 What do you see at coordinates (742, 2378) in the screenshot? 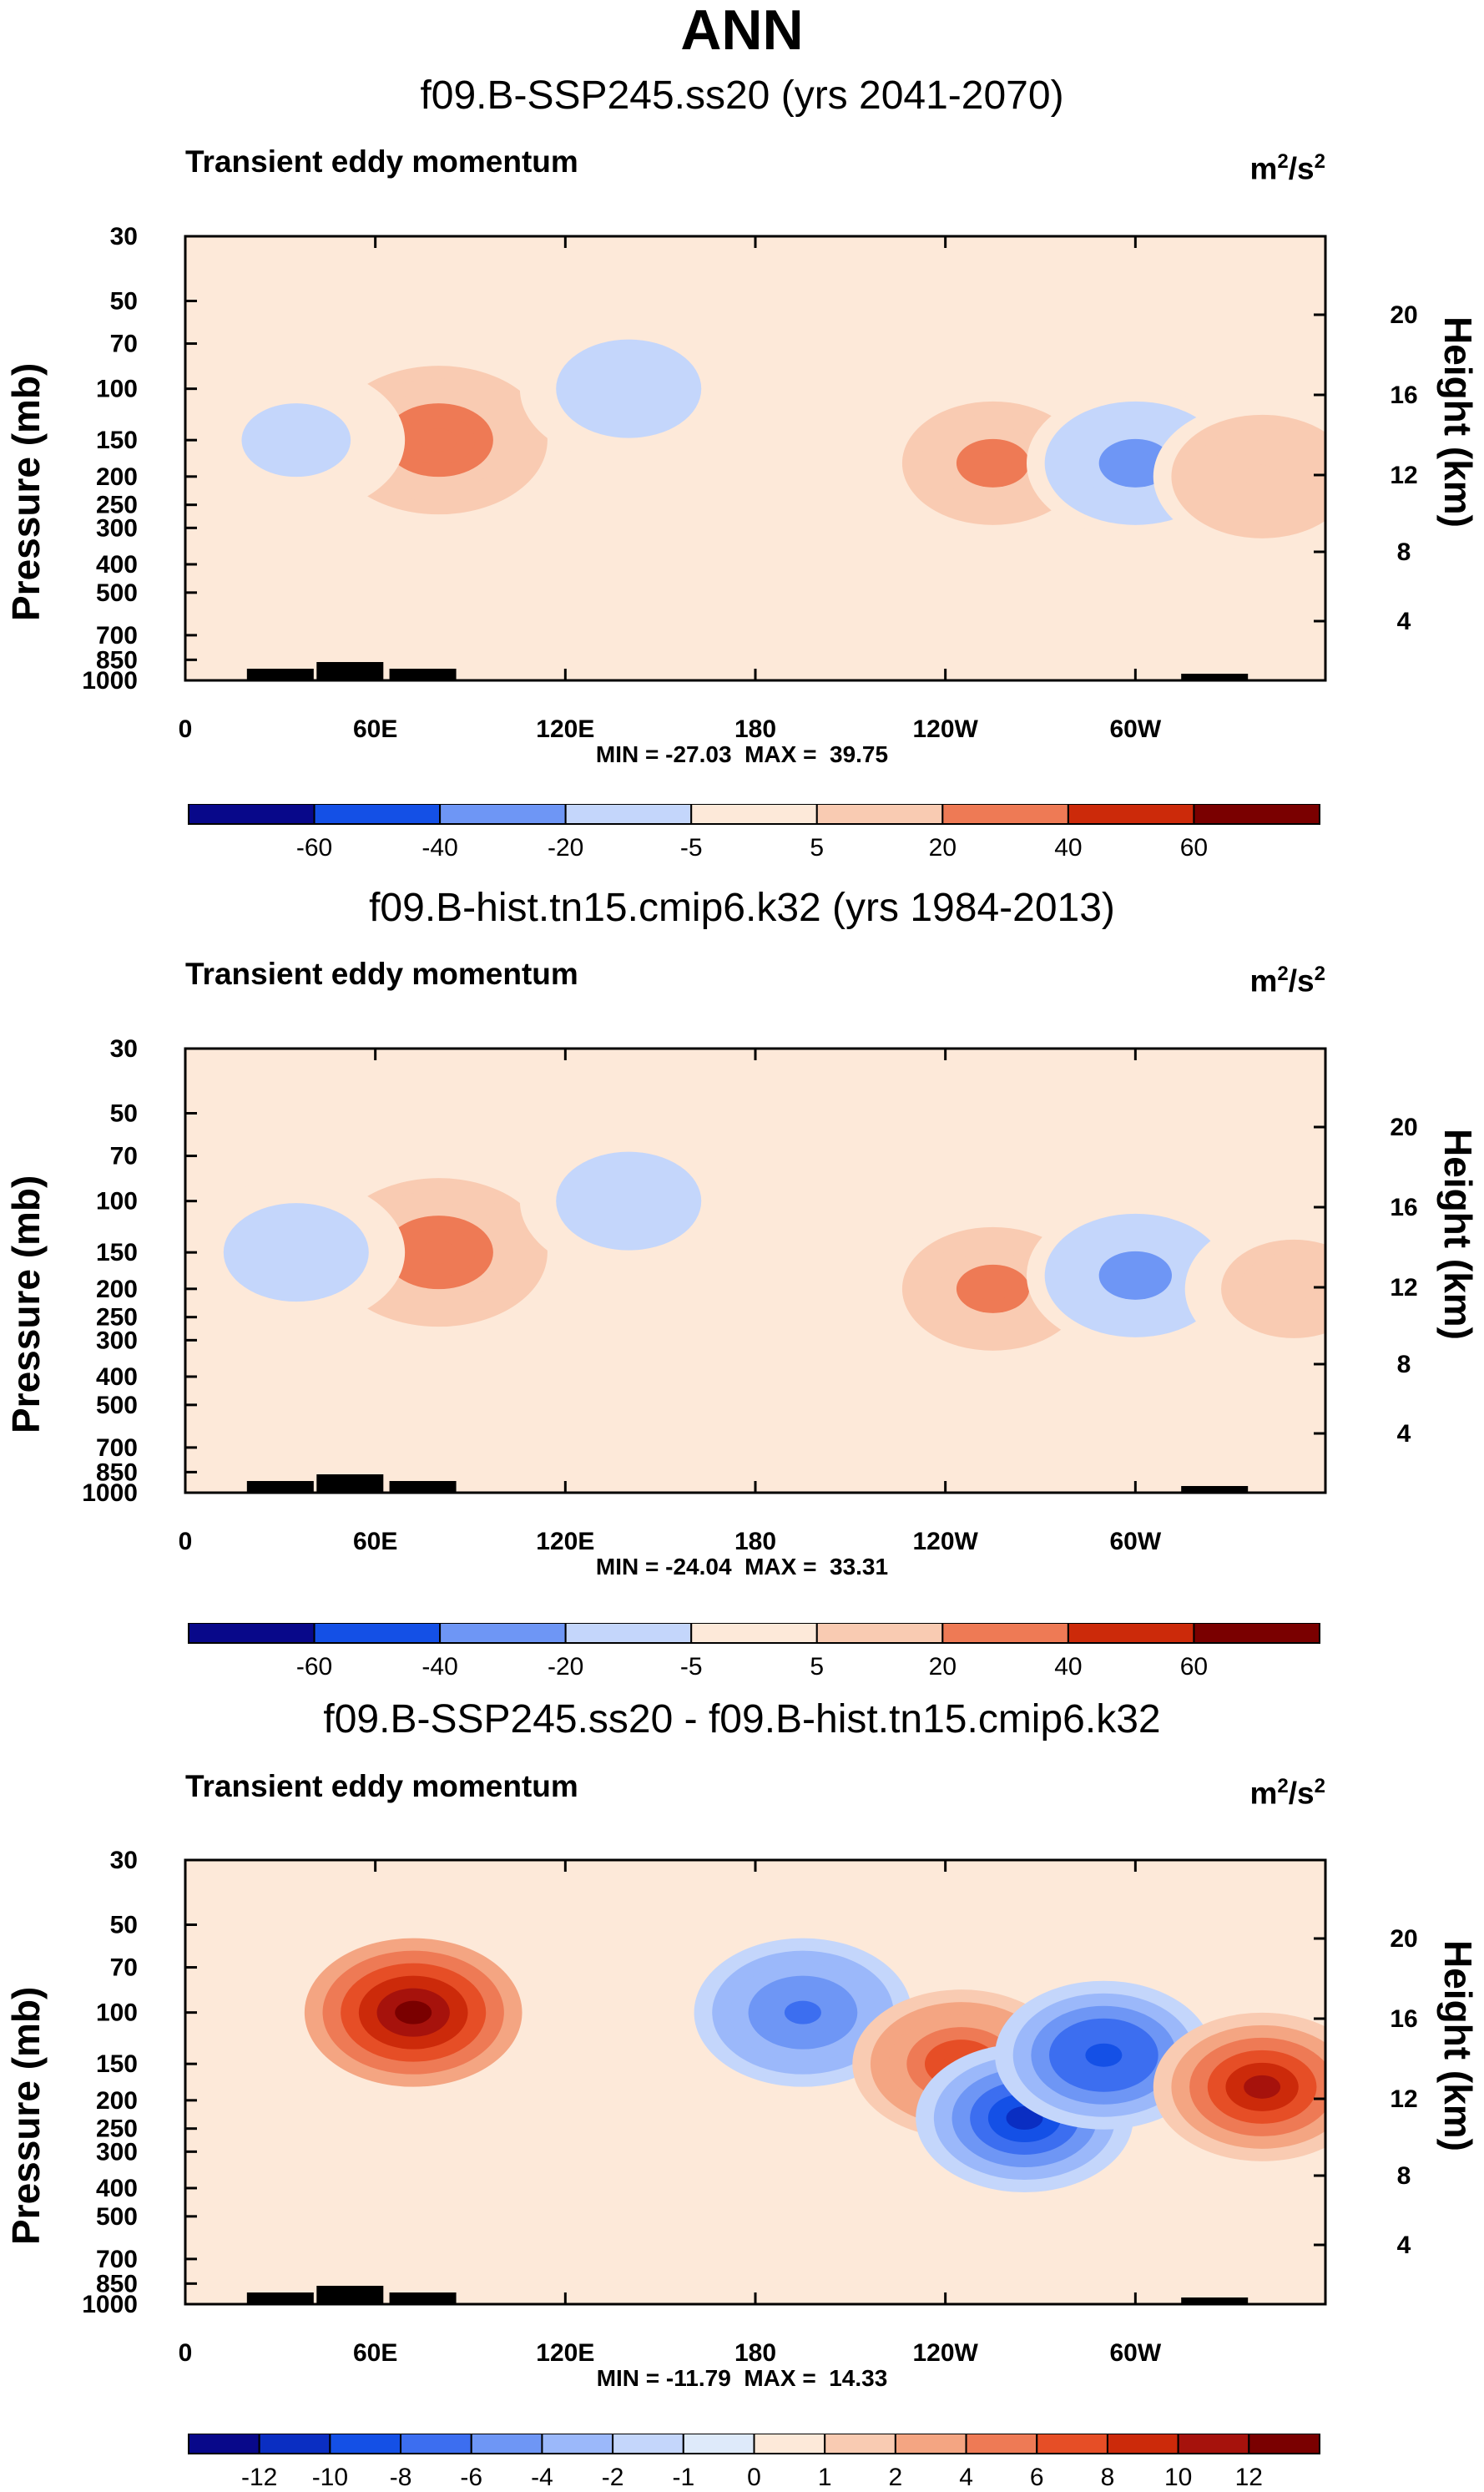
I see `min-max-label: MIN = -11.79 MAX = 14.33` at bounding box center [742, 2378].